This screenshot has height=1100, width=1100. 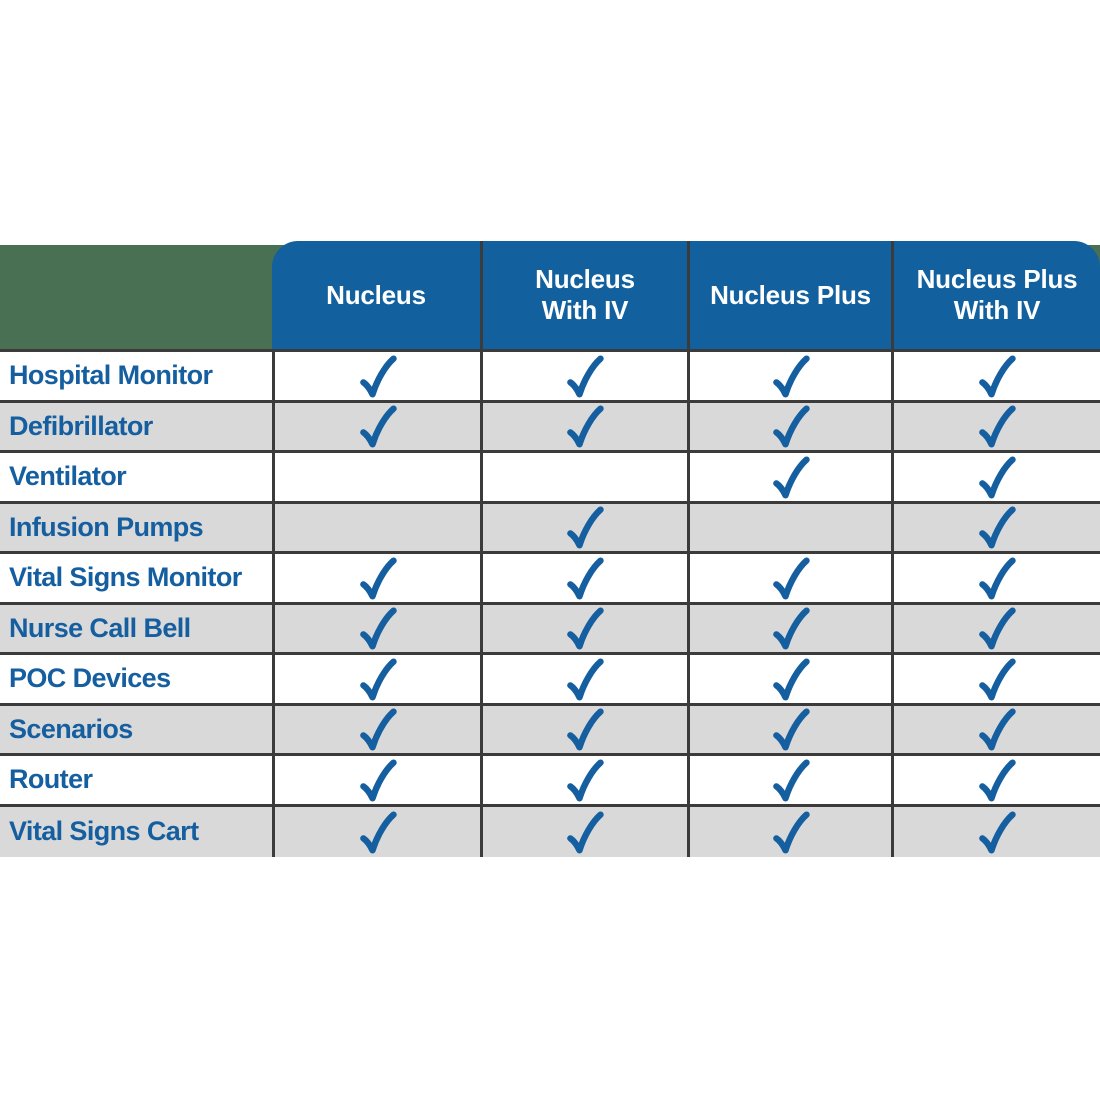 What do you see at coordinates (51, 779) in the screenshot?
I see `row-label: Router` at bounding box center [51, 779].